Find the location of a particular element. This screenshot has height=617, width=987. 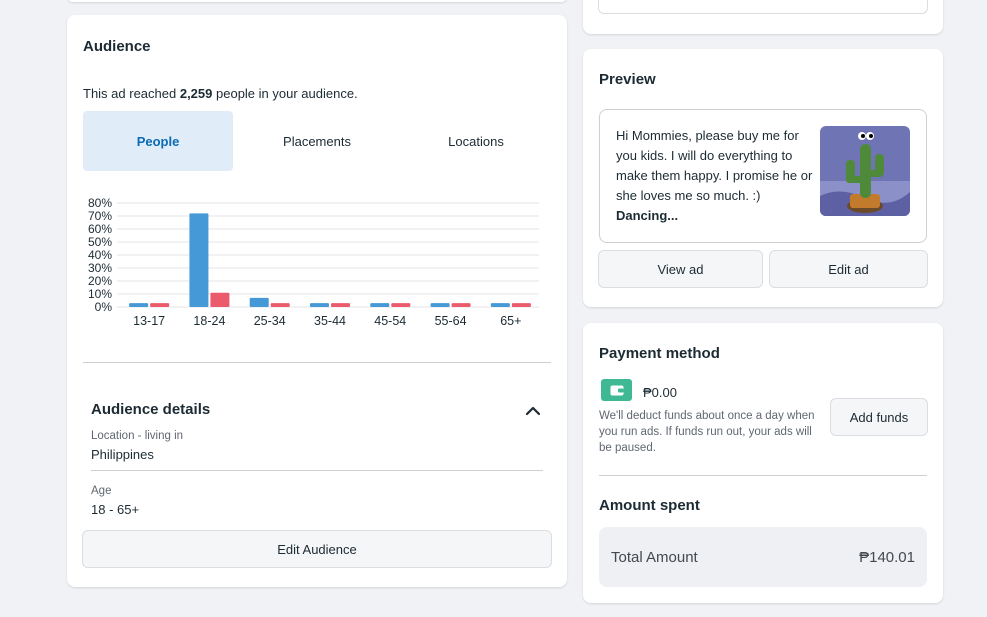

chevron-up-icon is located at coordinates (533, 410).